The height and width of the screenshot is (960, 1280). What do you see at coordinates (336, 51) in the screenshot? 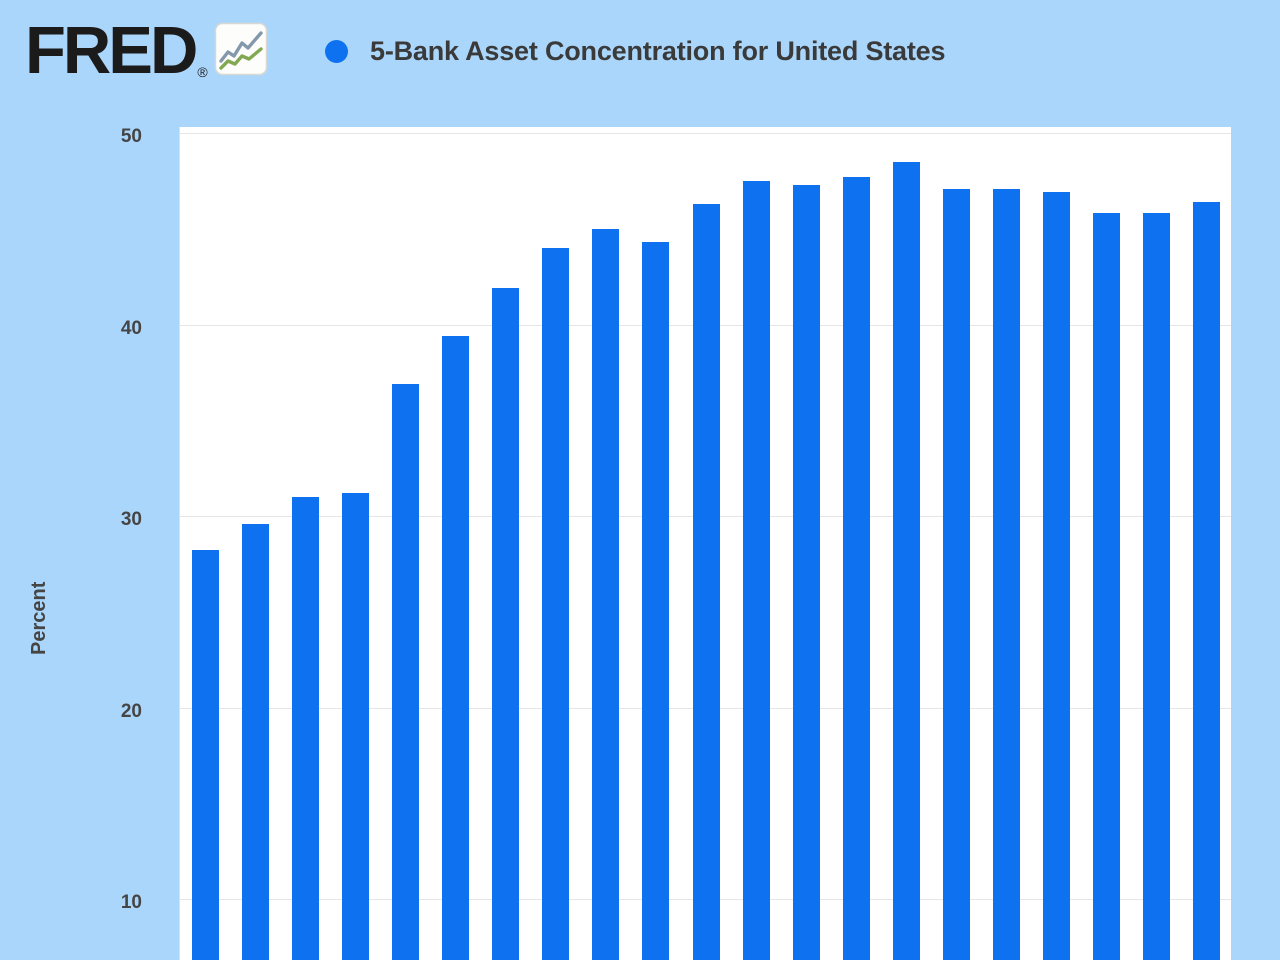
I see `series-legend-dot` at bounding box center [336, 51].